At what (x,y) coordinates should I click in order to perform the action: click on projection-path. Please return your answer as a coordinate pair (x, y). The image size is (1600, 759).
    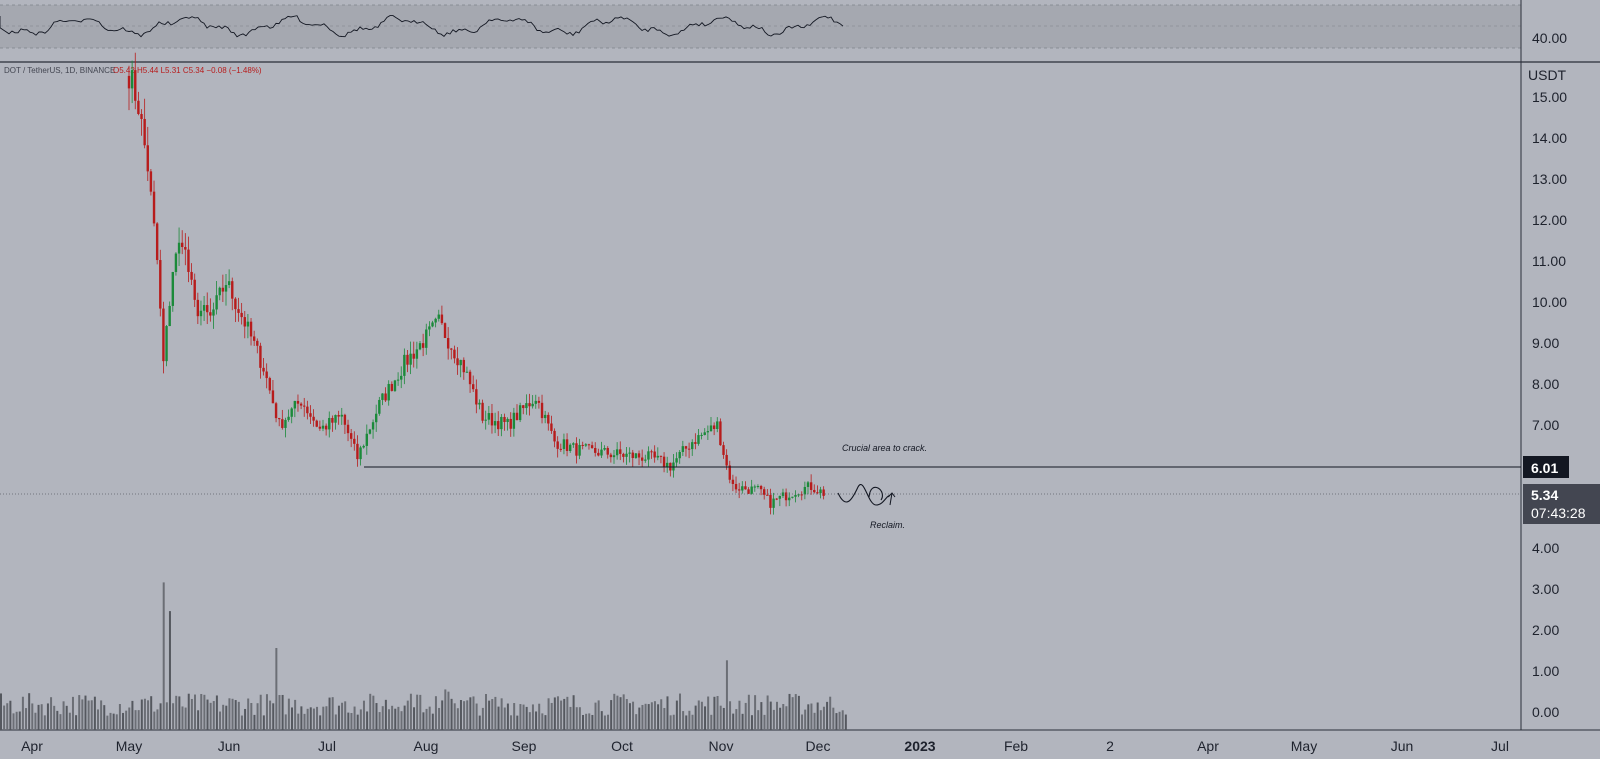
    Looking at the image, I should click on (864, 495).